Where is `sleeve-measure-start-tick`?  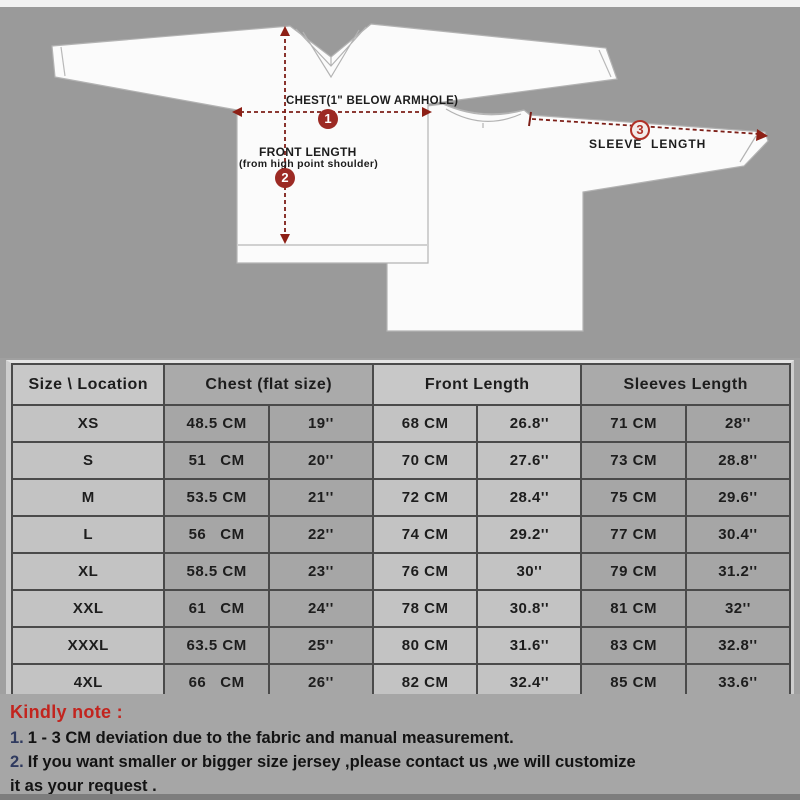 sleeve-measure-start-tick is located at coordinates (530, 119).